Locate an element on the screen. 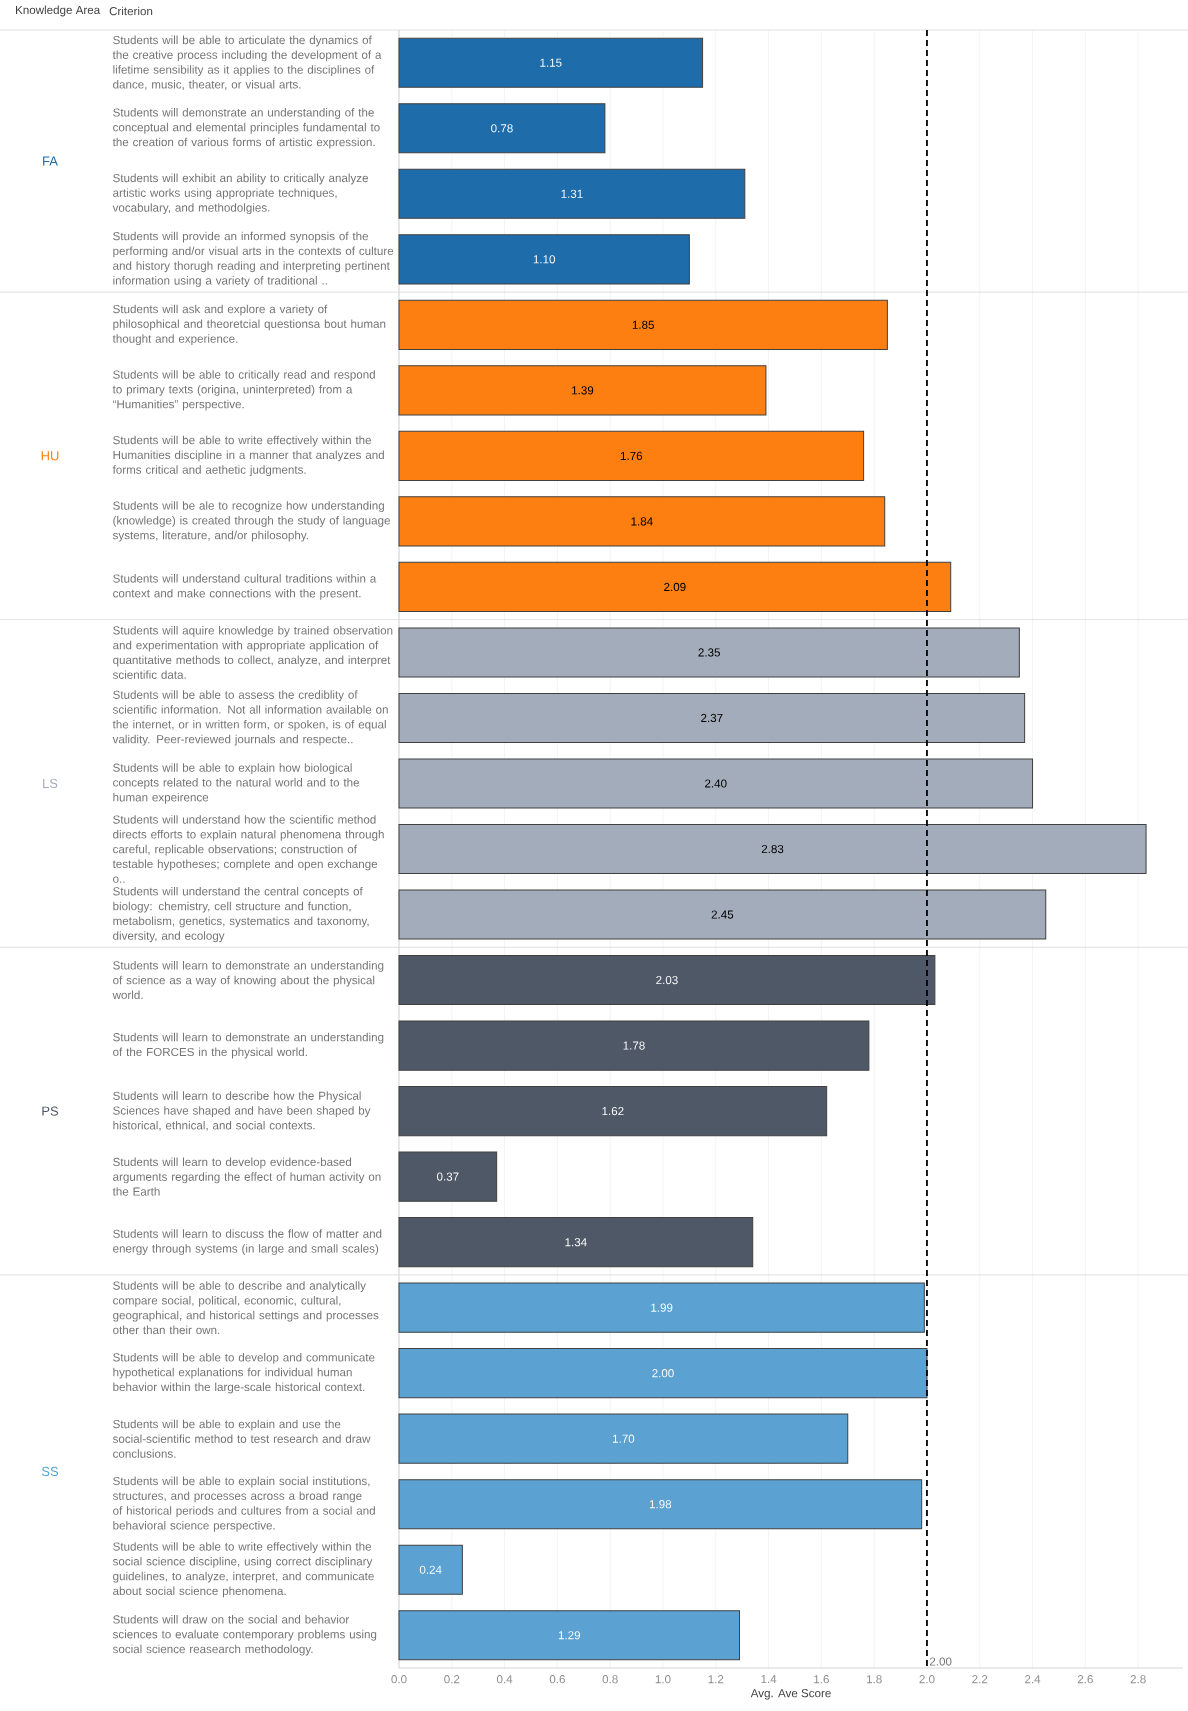  y-axis-title: Criterion is located at coordinates (131, 11).